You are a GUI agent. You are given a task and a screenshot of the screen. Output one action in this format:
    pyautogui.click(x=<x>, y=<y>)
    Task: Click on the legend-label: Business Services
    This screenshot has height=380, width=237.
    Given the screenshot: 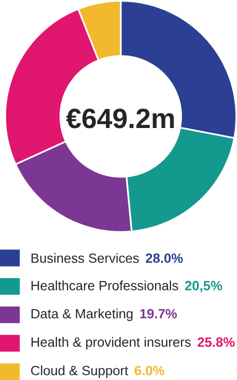 What is the action you would take?
    pyautogui.click(x=85, y=258)
    